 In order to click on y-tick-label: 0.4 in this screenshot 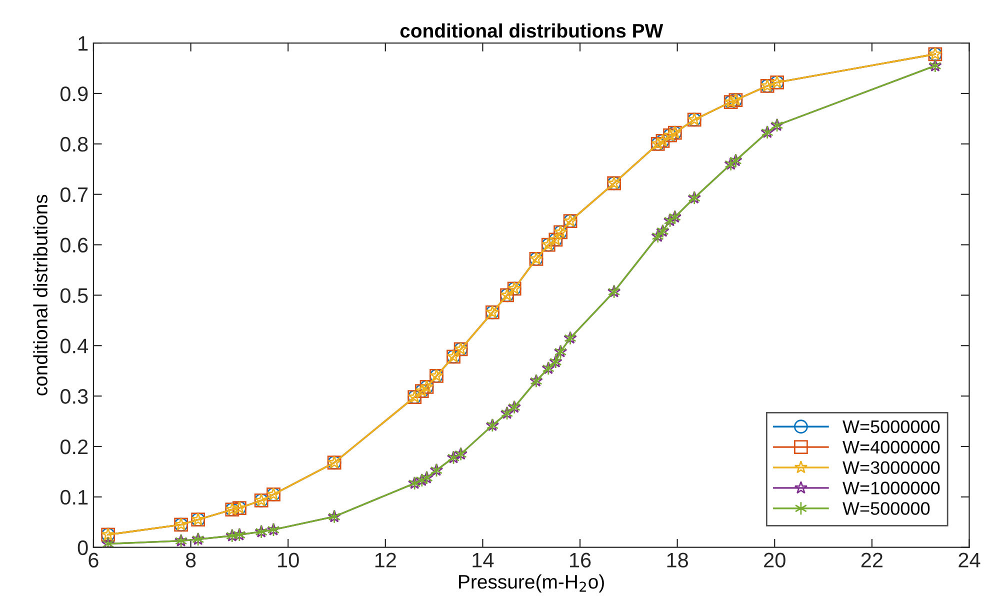, I will do `click(74, 346)`.